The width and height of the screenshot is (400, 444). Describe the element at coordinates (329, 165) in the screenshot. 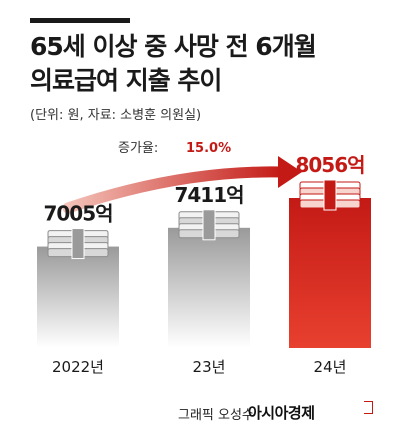

I see `value-label-2: 8056억` at that location.